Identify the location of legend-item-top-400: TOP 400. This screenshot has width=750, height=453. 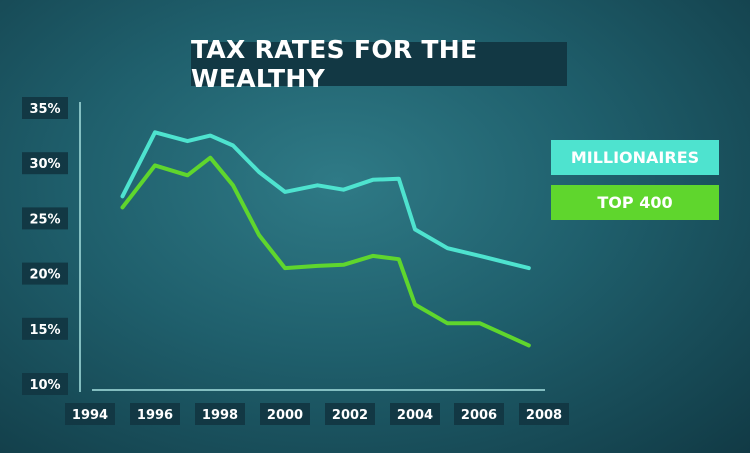
(635, 202).